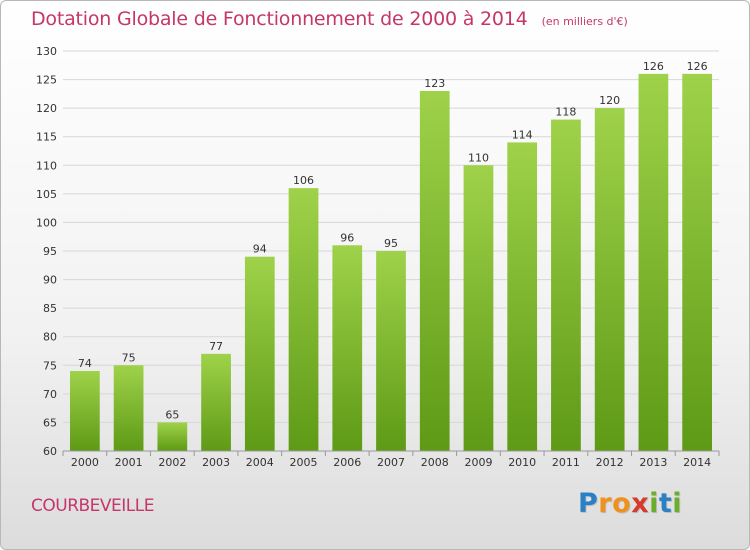 The width and height of the screenshot is (750, 550). What do you see at coordinates (609, 100) in the screenshot?
I see `data-label: 120` at bounding box center [609, 100].